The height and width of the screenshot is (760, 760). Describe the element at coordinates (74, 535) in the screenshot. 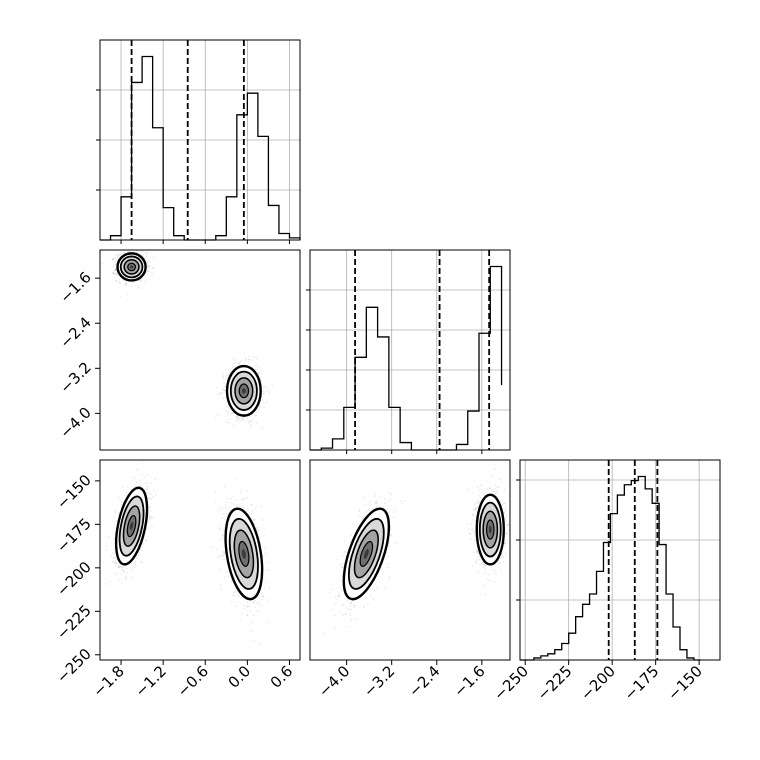

I see `y-tick-label: −175` at that location.